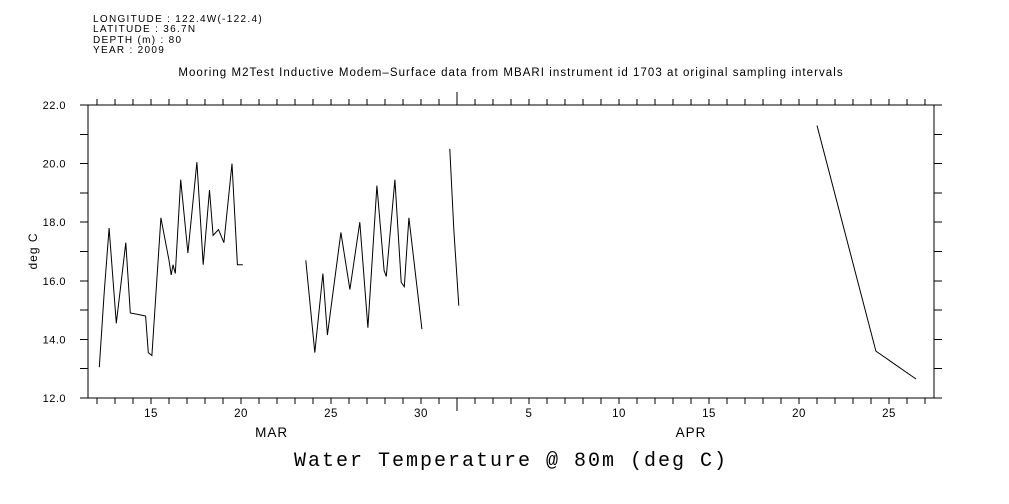  What do you see at coordinates (271, 432) in the screenshot?
I see `x-axis-month-label: MAR` at bounding box center [271, 432].